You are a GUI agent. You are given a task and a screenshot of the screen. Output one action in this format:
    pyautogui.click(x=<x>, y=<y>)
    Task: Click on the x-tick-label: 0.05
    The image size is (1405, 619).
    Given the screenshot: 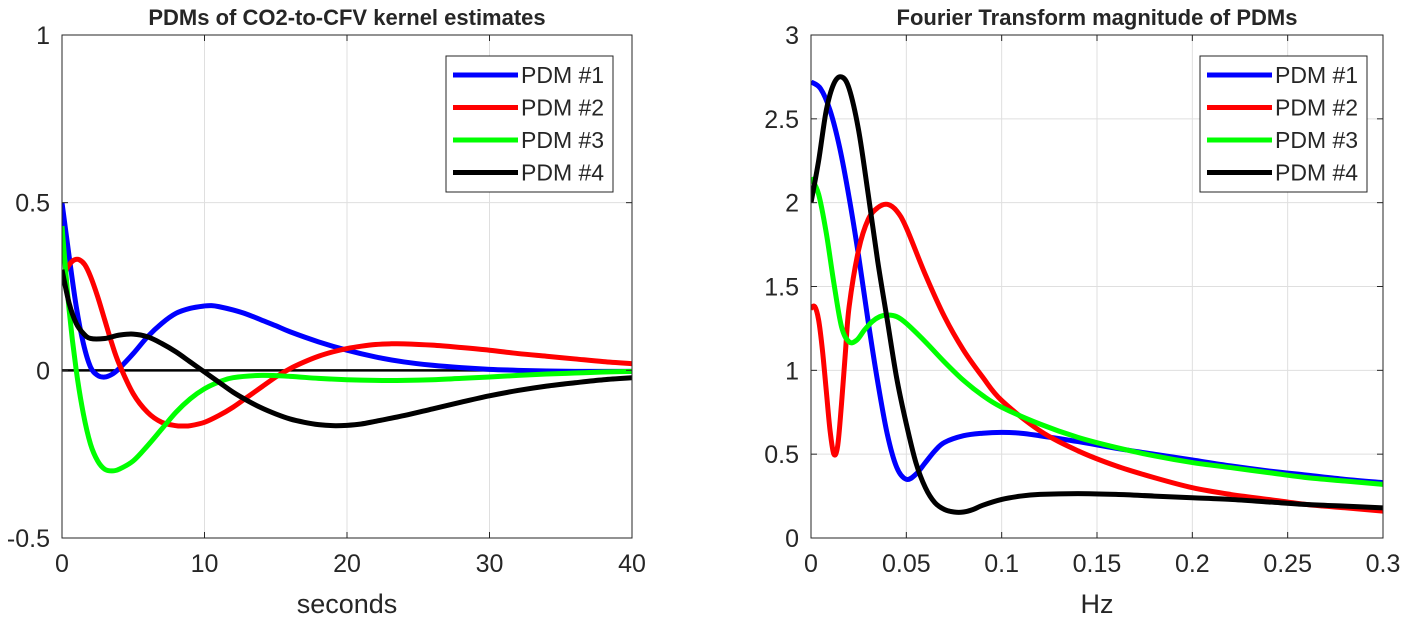 What is the action you would take?
    pyautogui.click(x=906, y=564)
    